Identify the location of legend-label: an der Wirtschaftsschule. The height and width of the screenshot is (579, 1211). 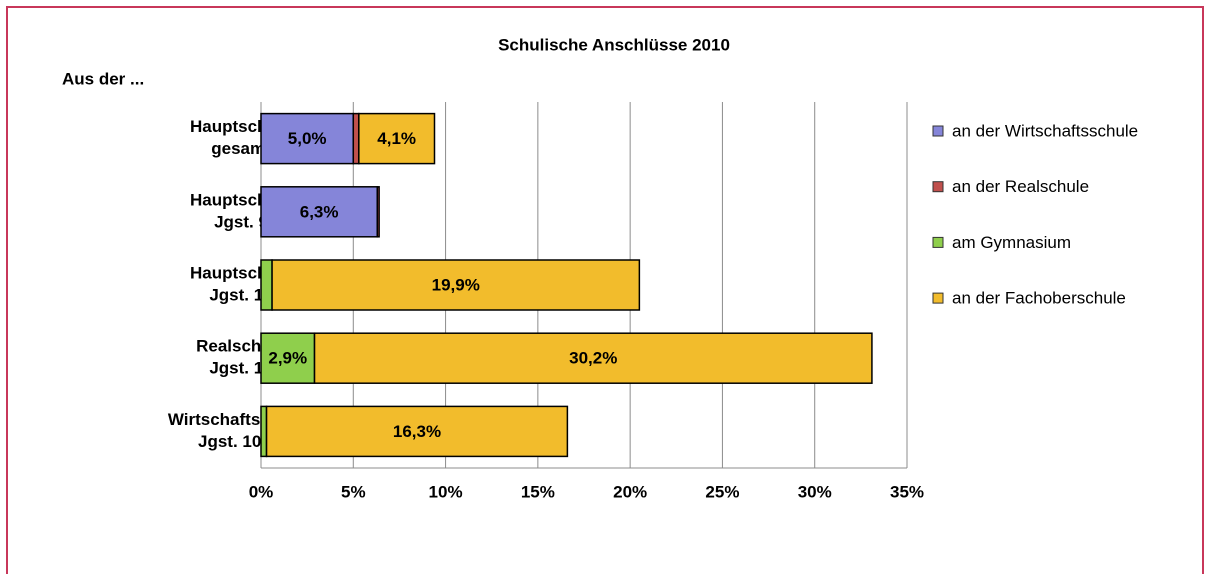
(1045, 130).